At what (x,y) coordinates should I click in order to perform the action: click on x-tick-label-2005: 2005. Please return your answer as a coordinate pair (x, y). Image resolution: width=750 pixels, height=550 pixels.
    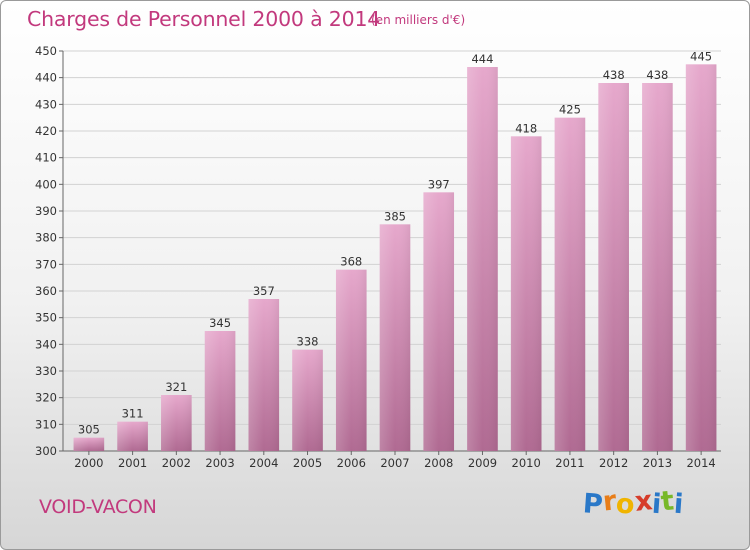
    Looking at the image, I should click on (307, 463).